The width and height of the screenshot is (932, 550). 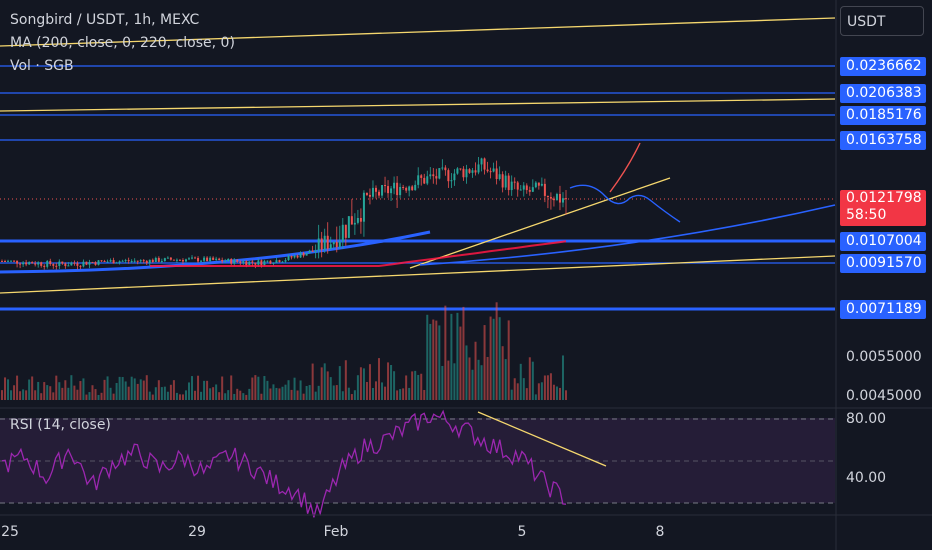 What do you see at coordinates (882, 21) in the screenshot?
I see `currency-button: USDT` at bounding box center [882, 21].